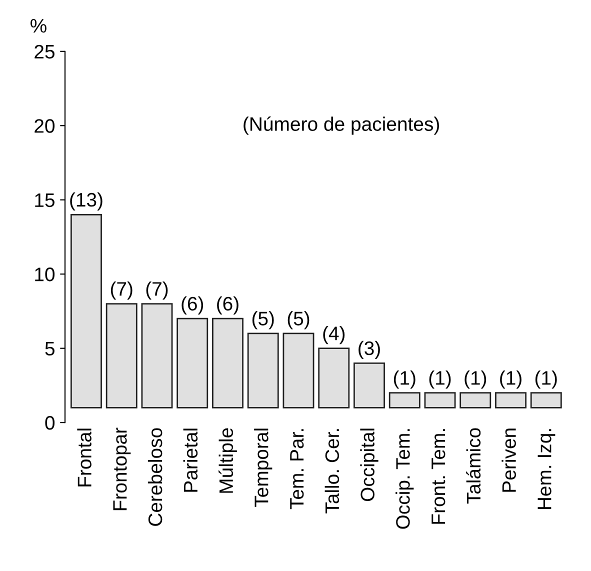 This screenshot has width=591, height=571. Describe the element at coordinates (473, 466) in the screenshot. I see `x-tick-label: Talámico` at that location.